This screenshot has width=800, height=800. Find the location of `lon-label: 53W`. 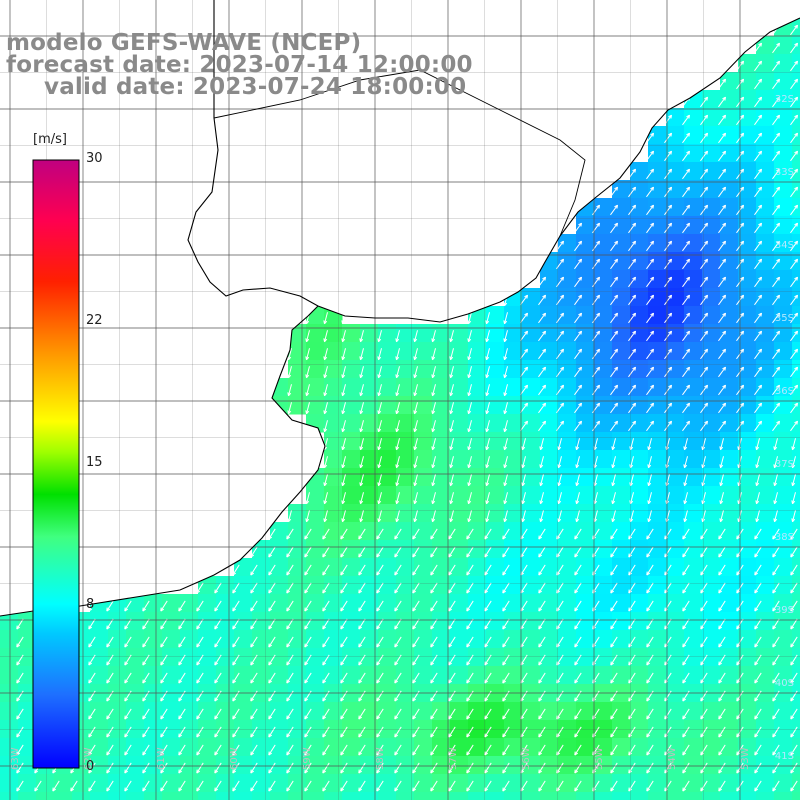

lon-label: 53W is located at coordinates (745, 758).